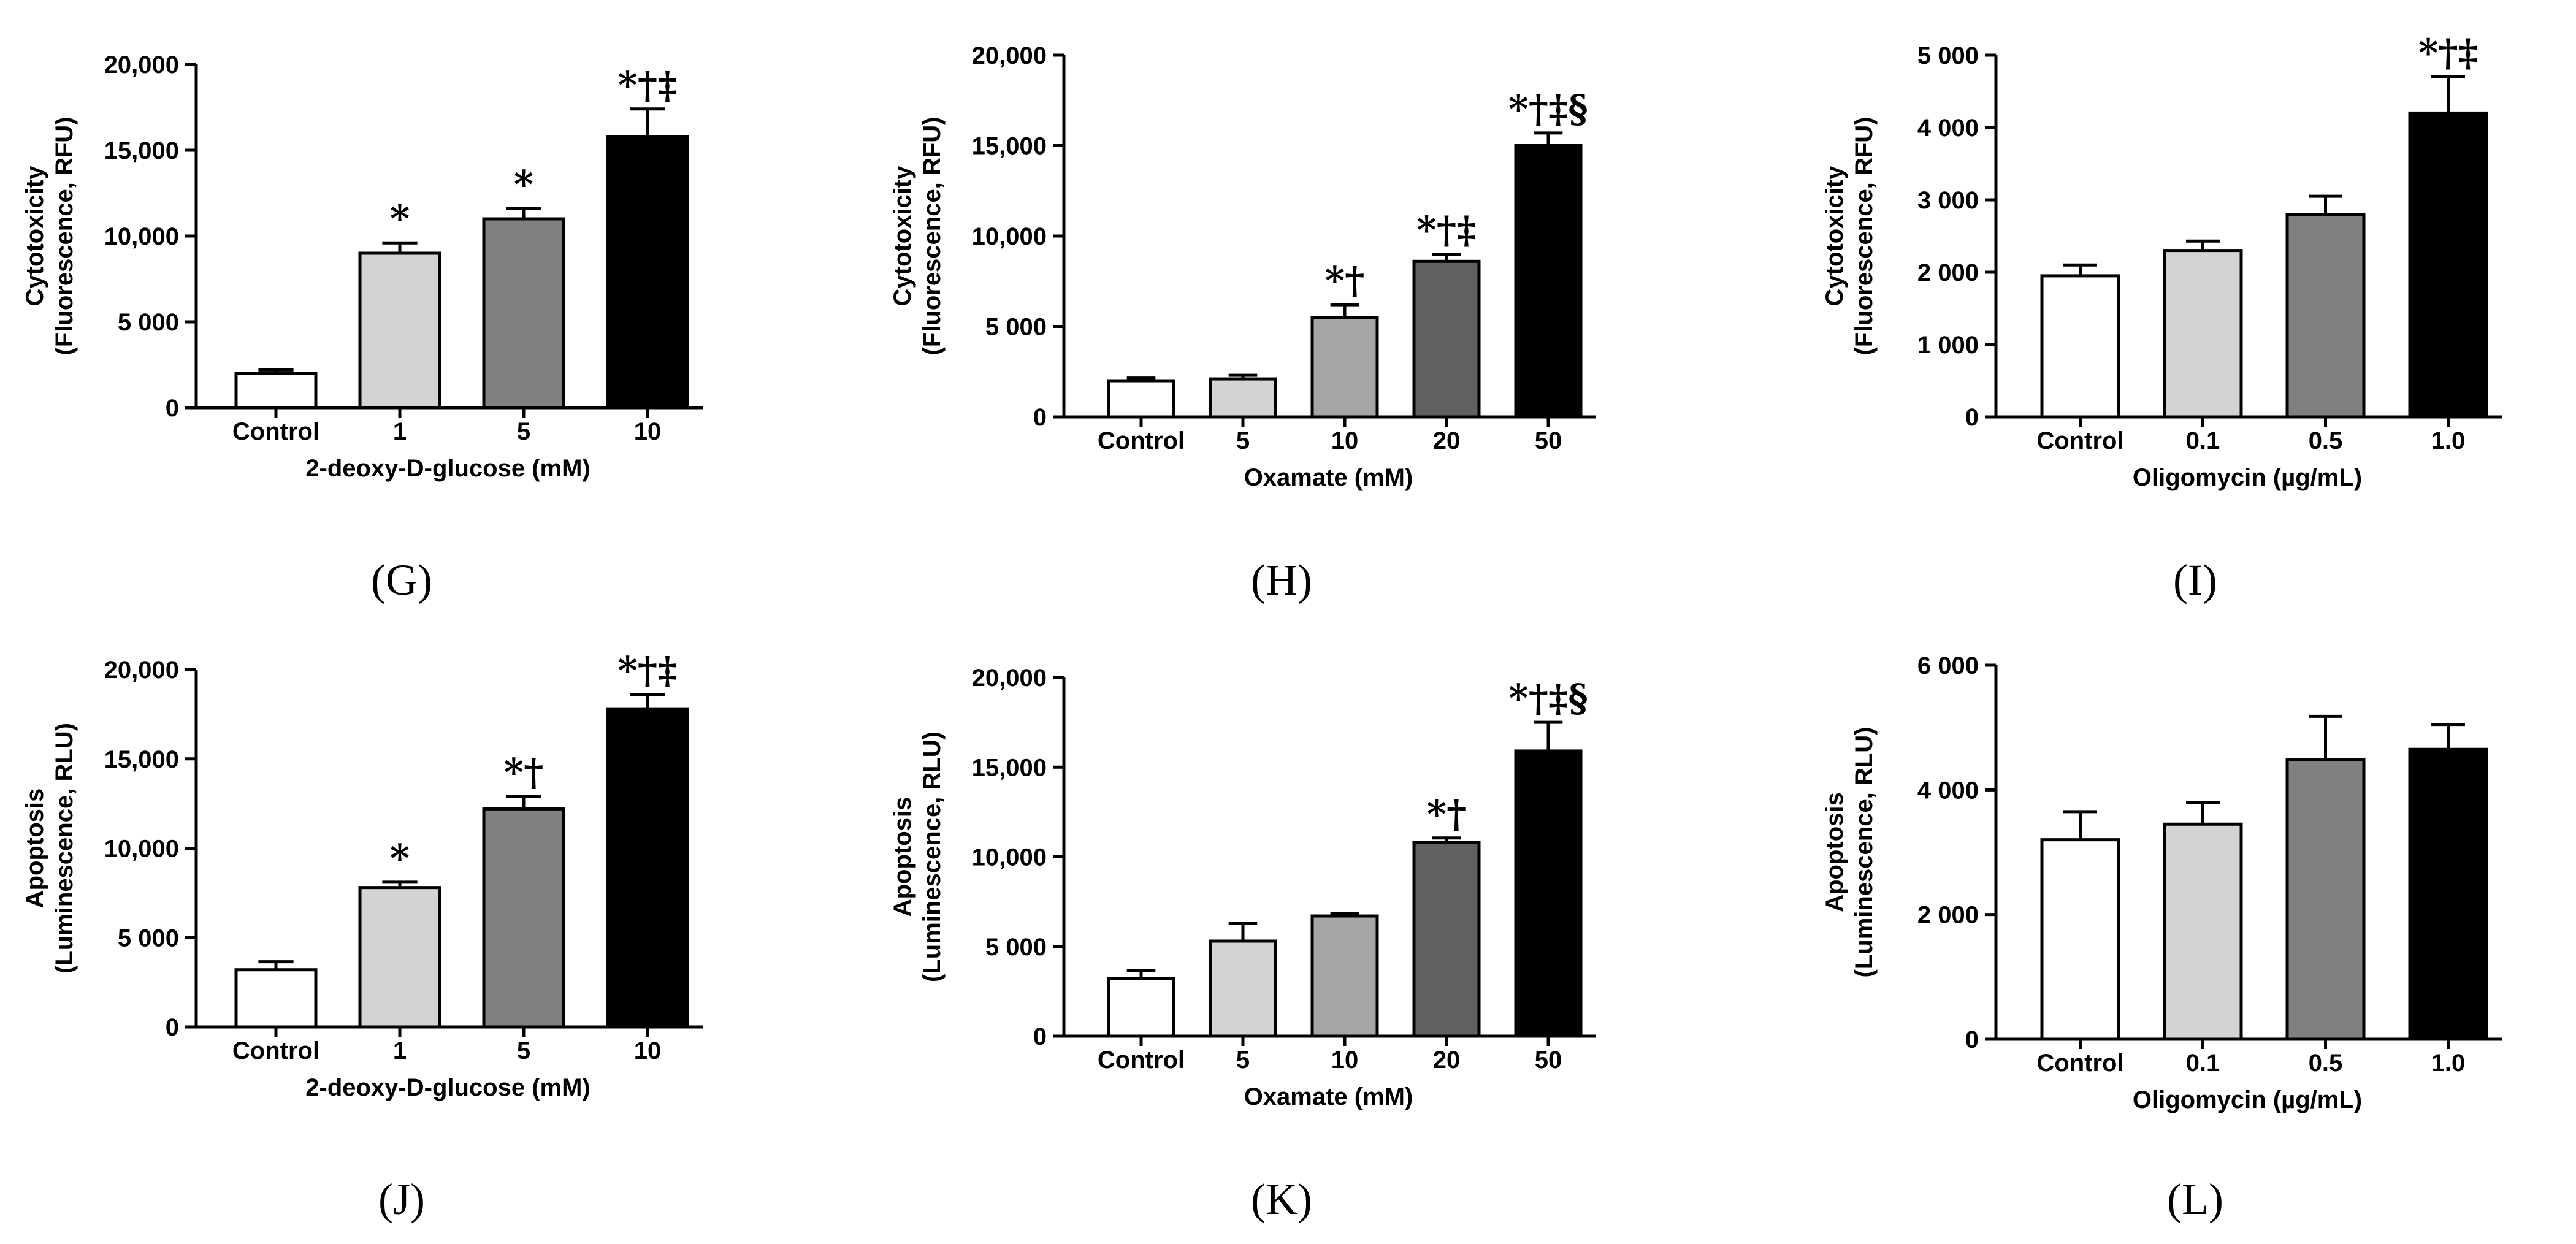 This screenshot has height=1244, width=2576. What do you see at coordinates (2195, 580) in the screenshot?
I see `panel-label: (I)` at bounding box center [2195, 580].